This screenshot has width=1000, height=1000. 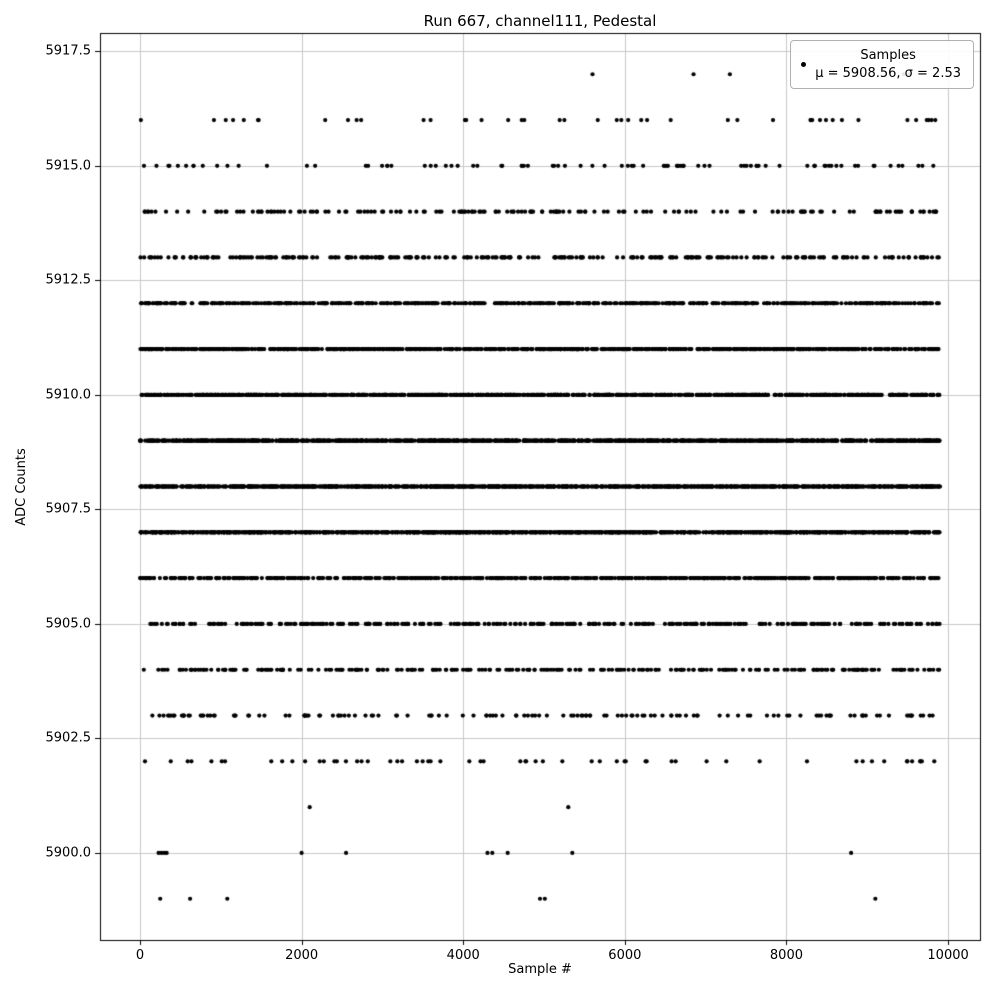 I want to click on legend-stats: μ = 5908.56, σ = 2.53, so click(x=888, y=73).